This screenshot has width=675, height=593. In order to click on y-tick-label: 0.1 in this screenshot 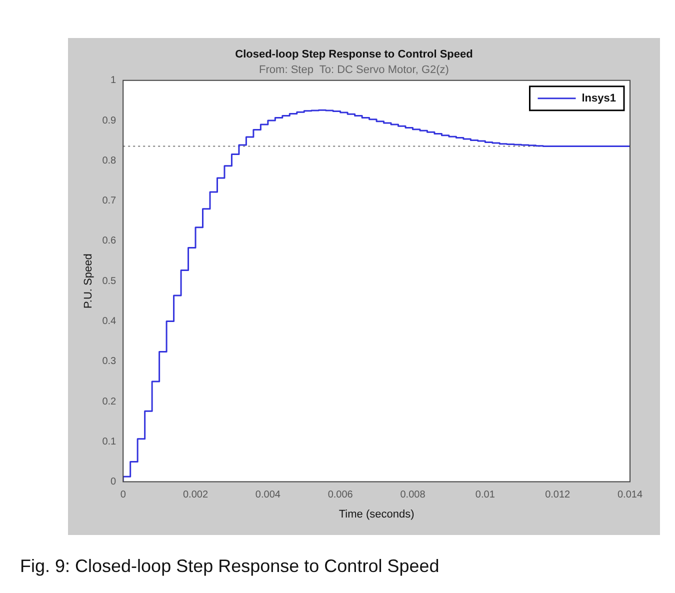, I will do `click(109, 442)`.